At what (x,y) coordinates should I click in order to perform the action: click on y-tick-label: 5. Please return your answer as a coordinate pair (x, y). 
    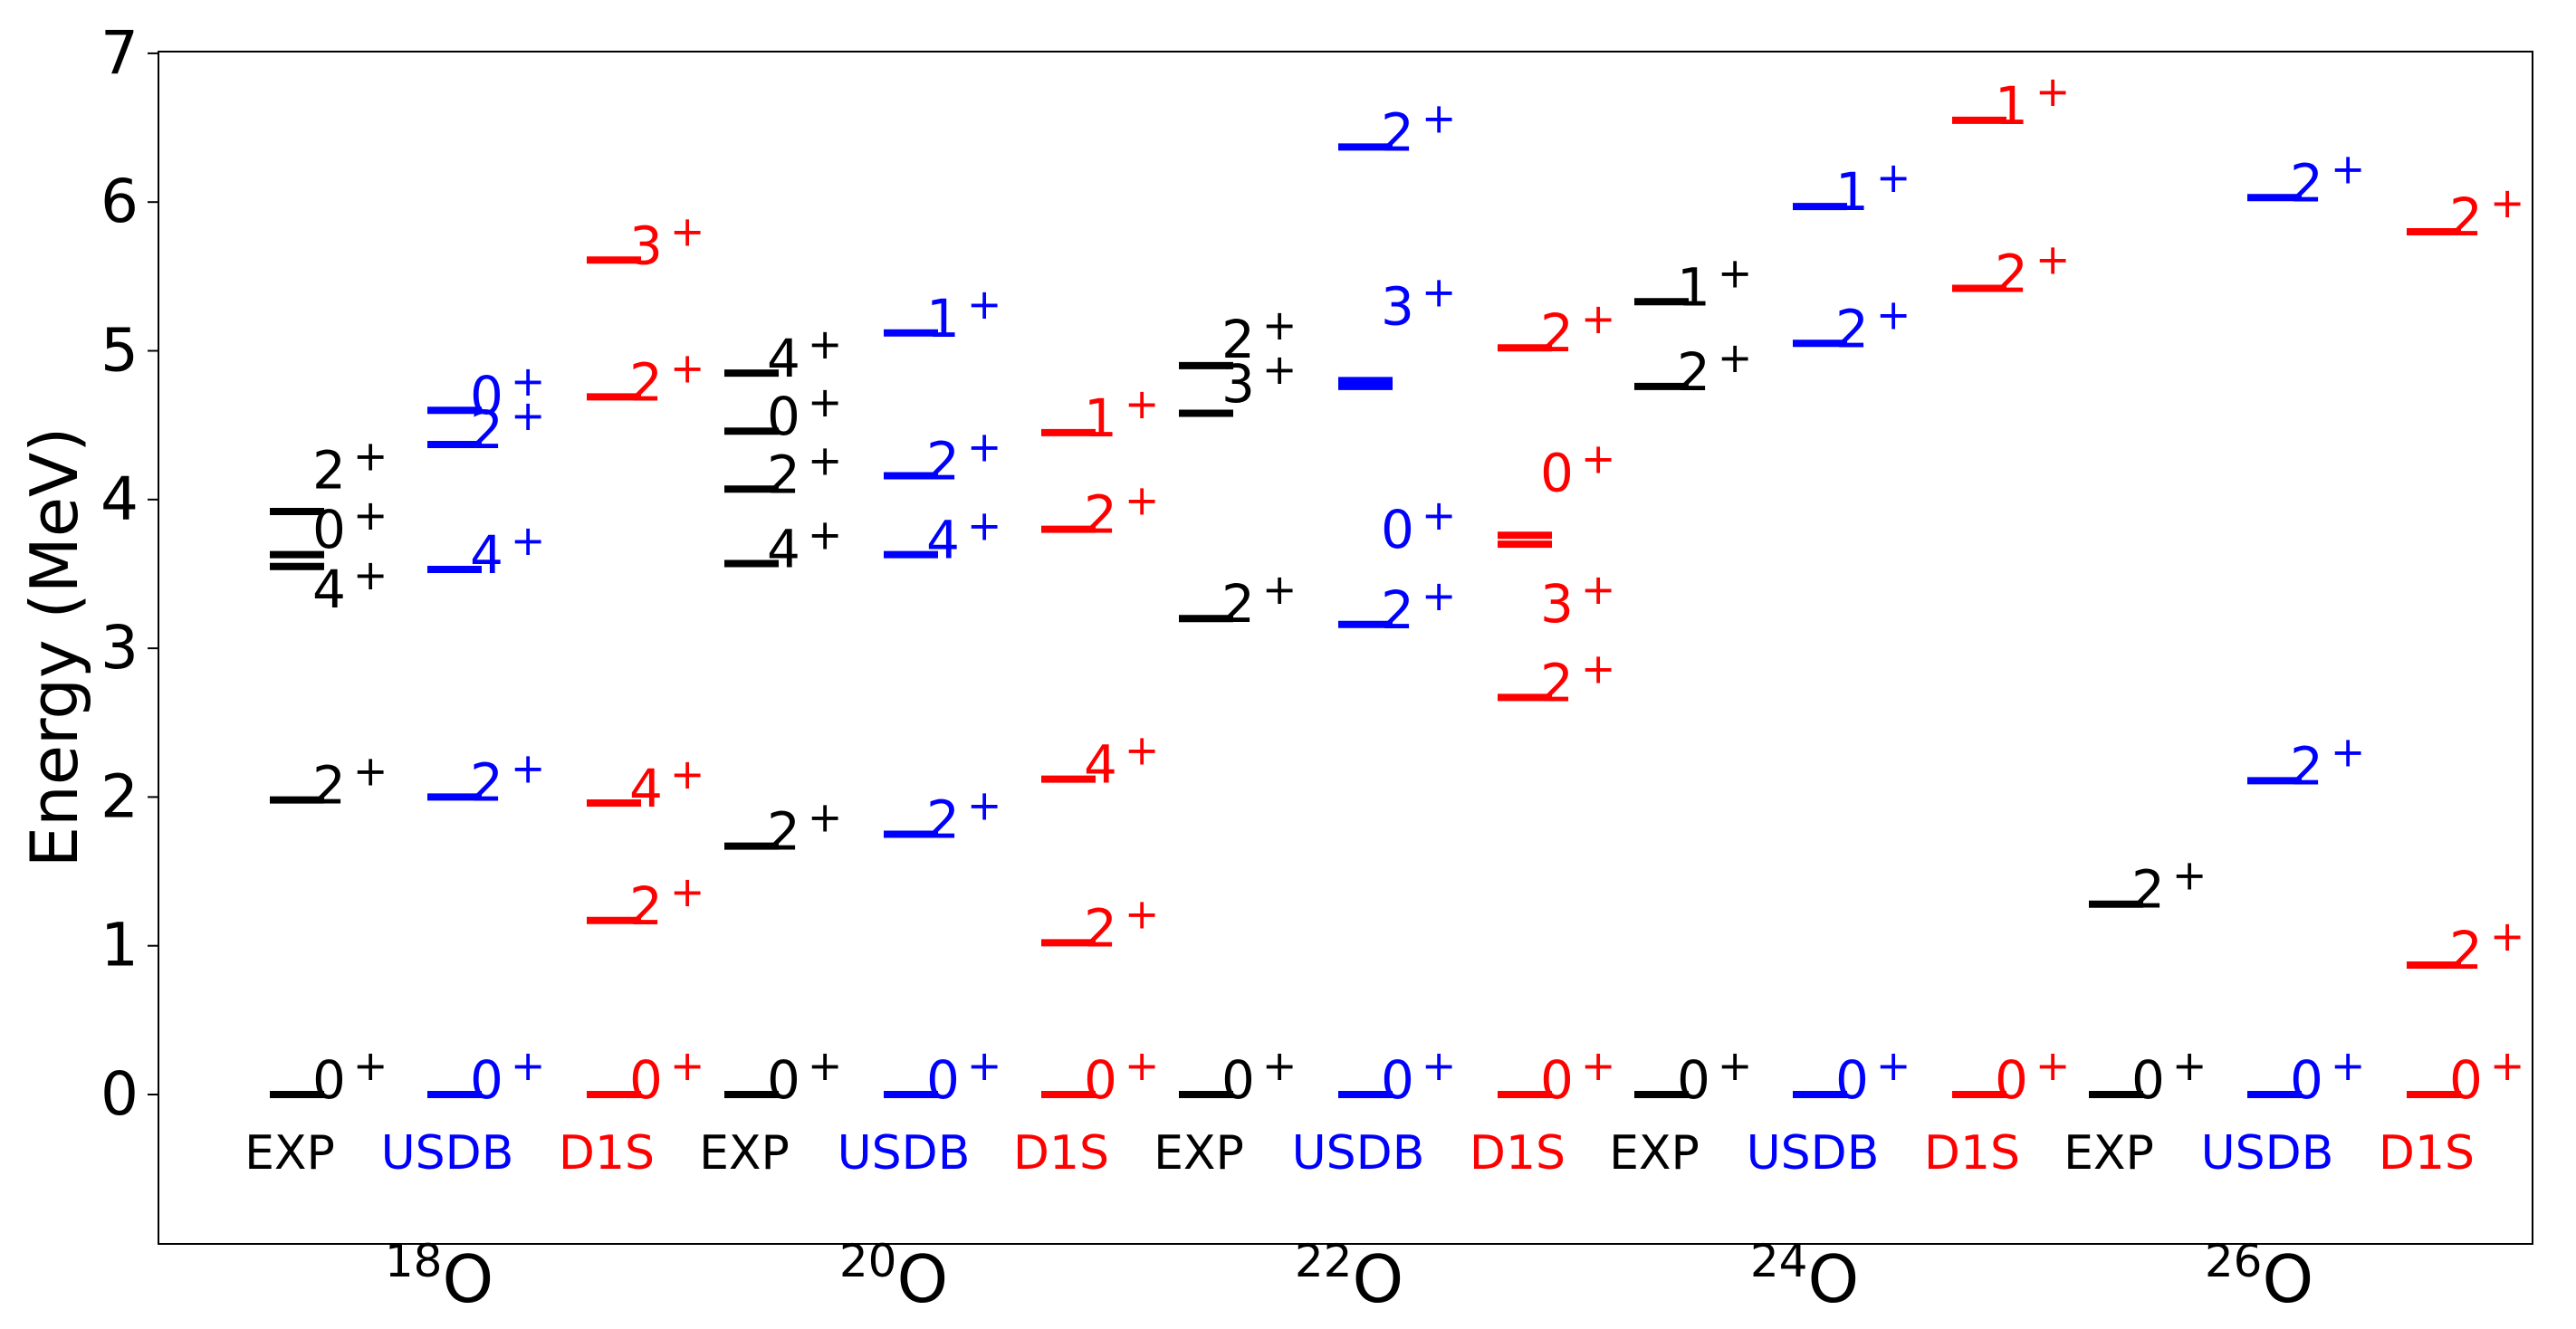
    Looking at the image, I should click on (120, 351).